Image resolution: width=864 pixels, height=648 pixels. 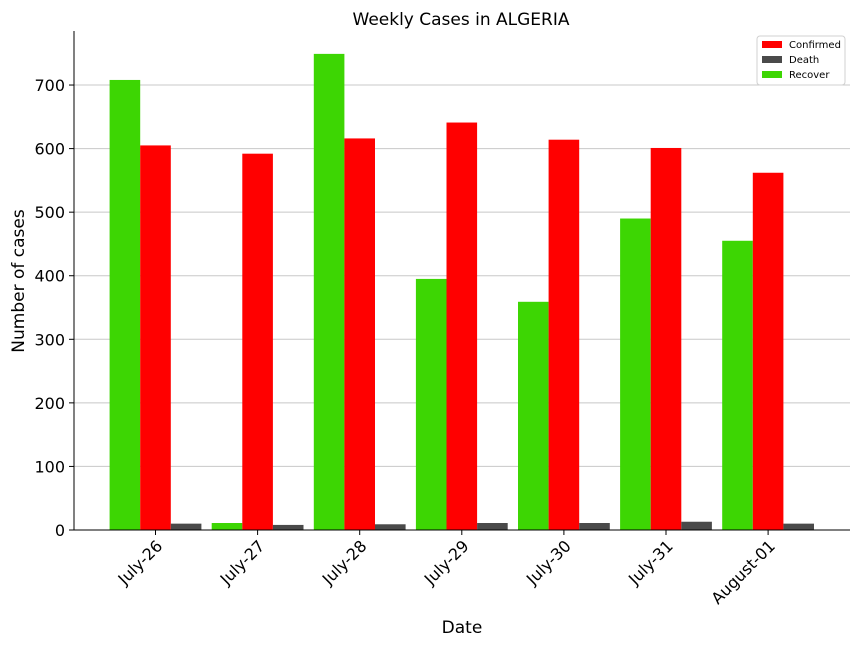 I want to click on x-tick-label: August-01, so click(x=743, y=572).